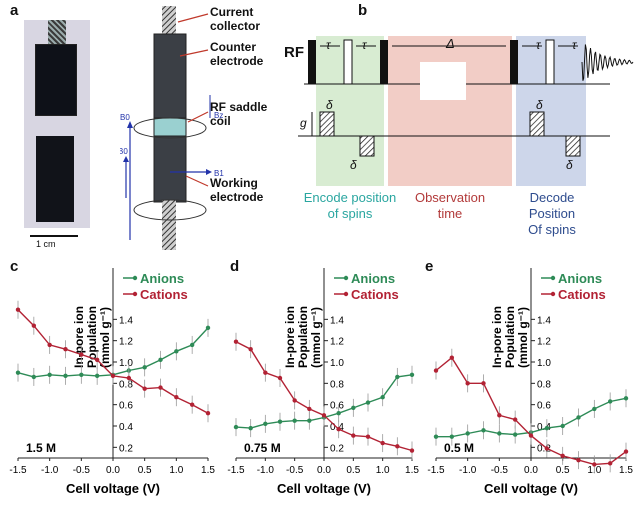 Image resolution: width=636 pixels, height=513 pixels. I want to click on y-axis-label: In-pore ionPopulation(mmol g⁻¹), so click(510, 337).